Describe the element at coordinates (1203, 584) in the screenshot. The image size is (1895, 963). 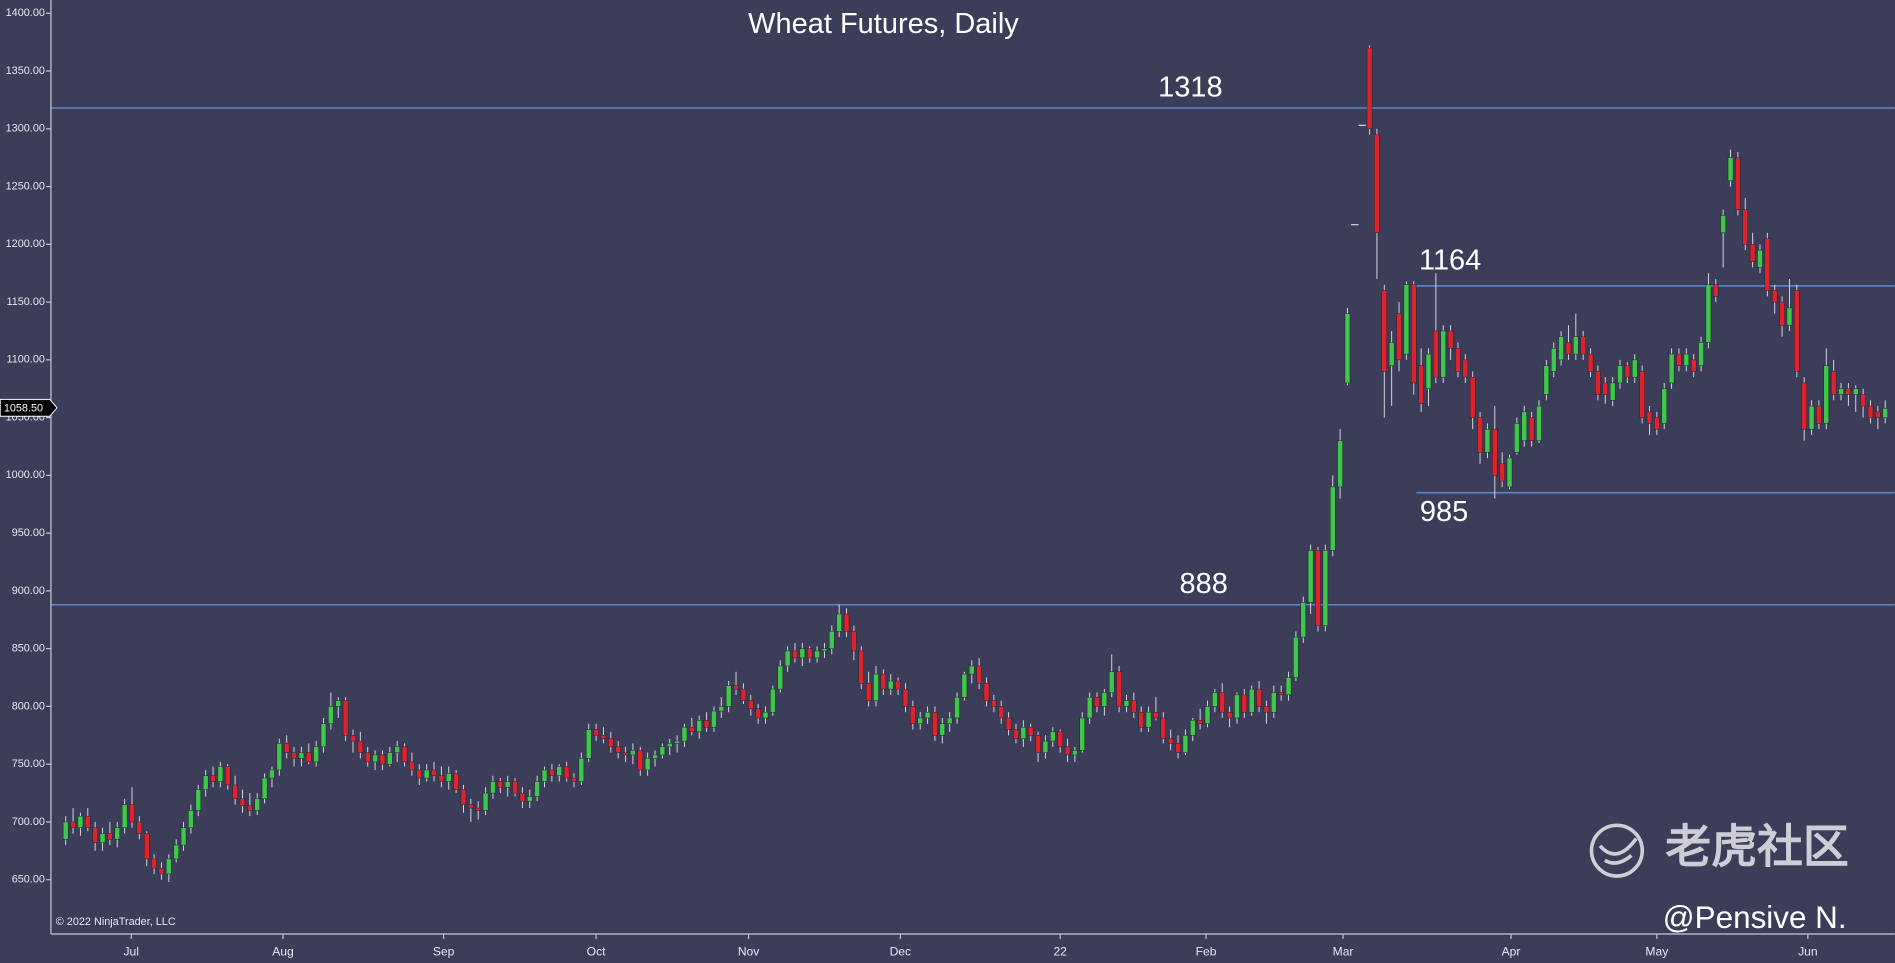
I see `level-label: 888` at that location.